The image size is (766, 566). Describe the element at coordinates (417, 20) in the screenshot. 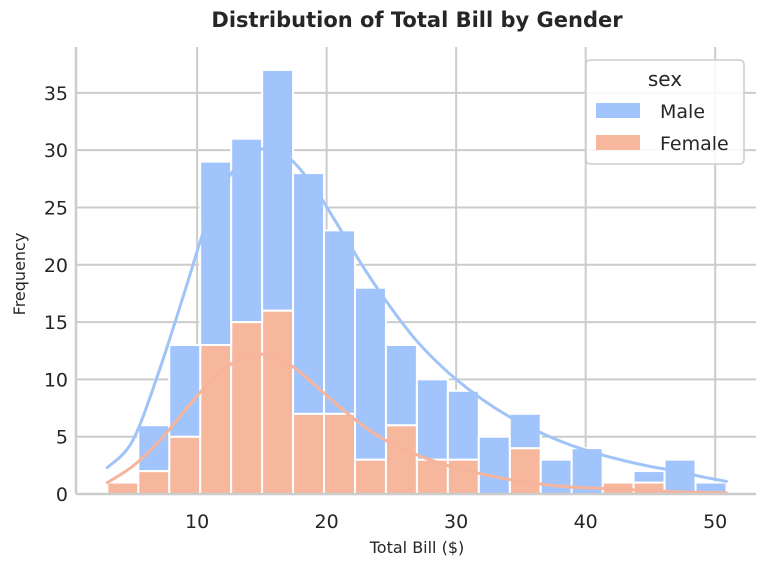

I see `chart-title: Distribution of Total Bill by Gender` at that location.